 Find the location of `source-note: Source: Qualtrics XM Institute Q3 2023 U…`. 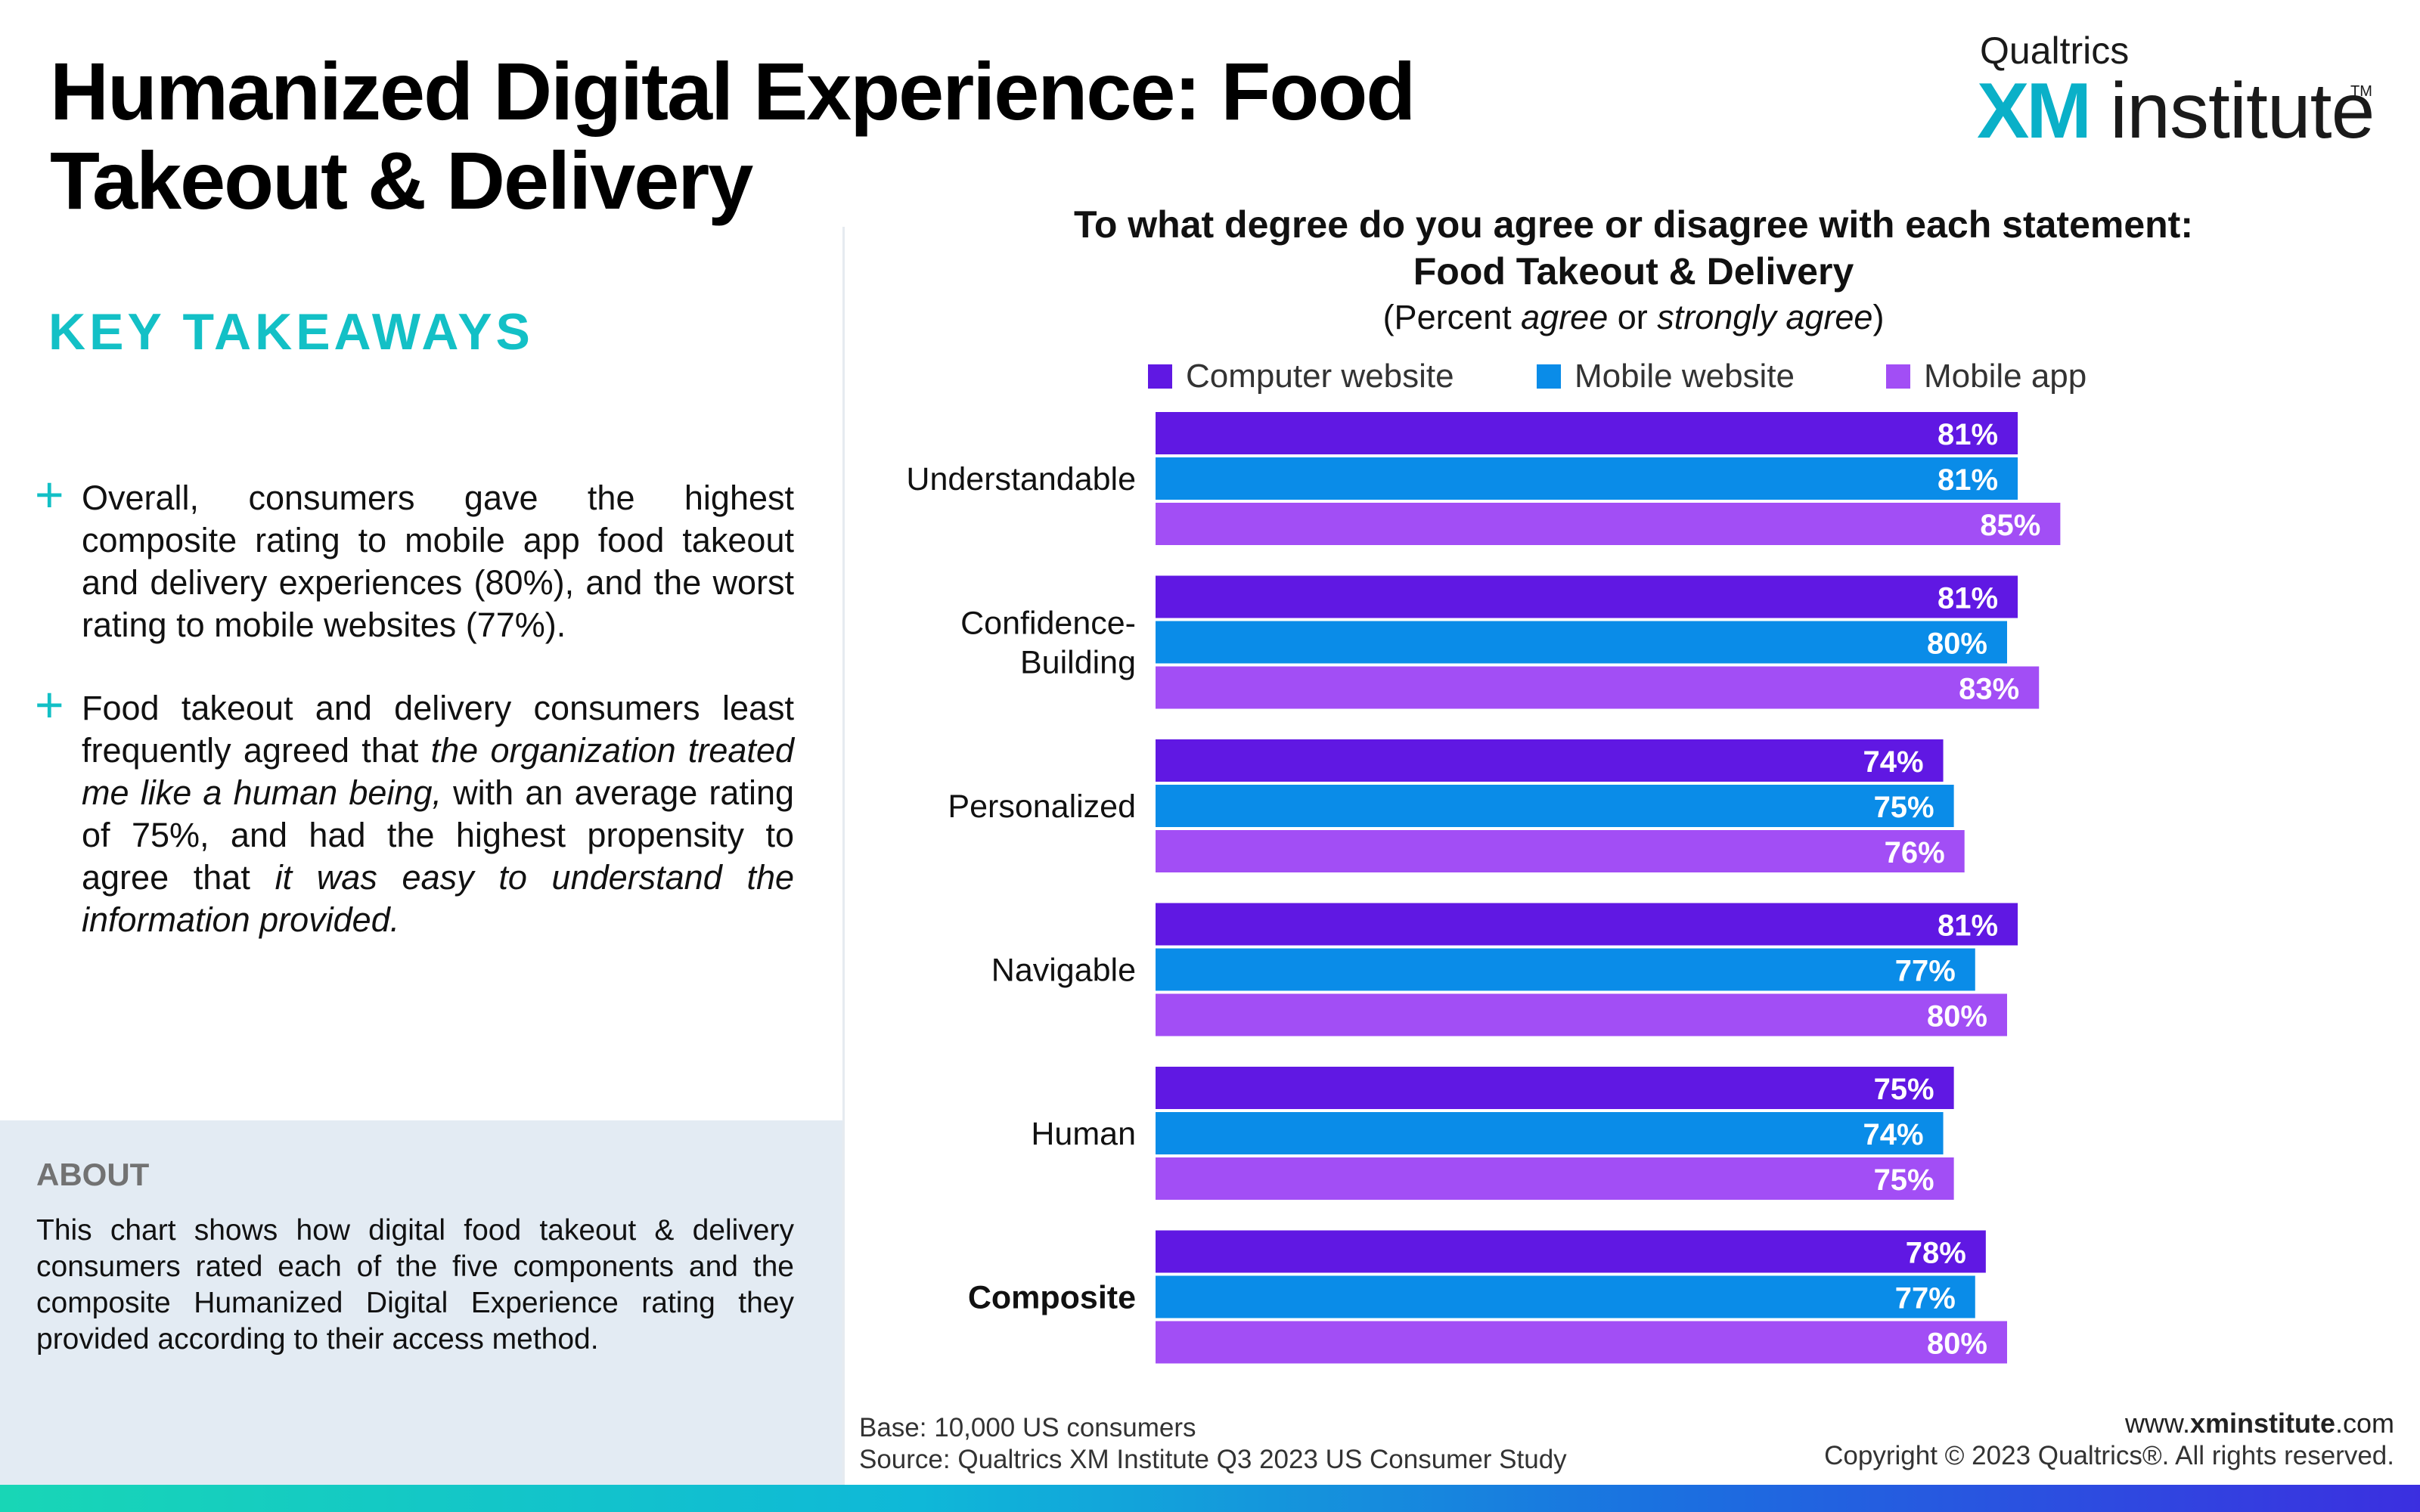

source-note: Source: Qualtrics XM Institute Q3 2023 U… is located at coordinates (1213, 1459).